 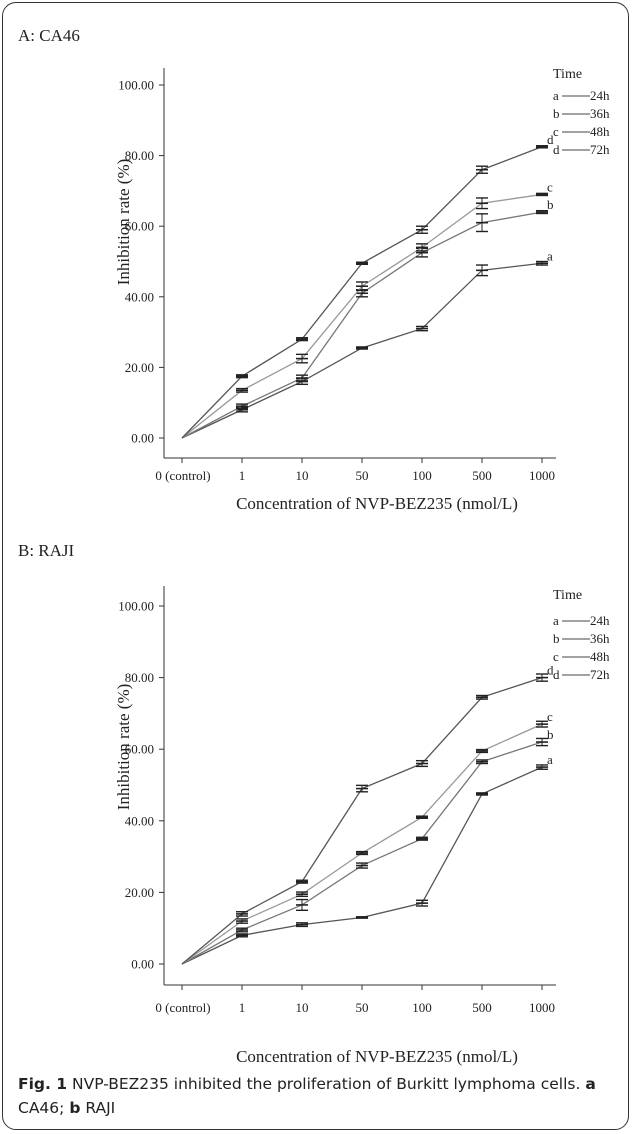 I want to click on caption-fig-label: Fig. 1, so click(x=43, y=1084).